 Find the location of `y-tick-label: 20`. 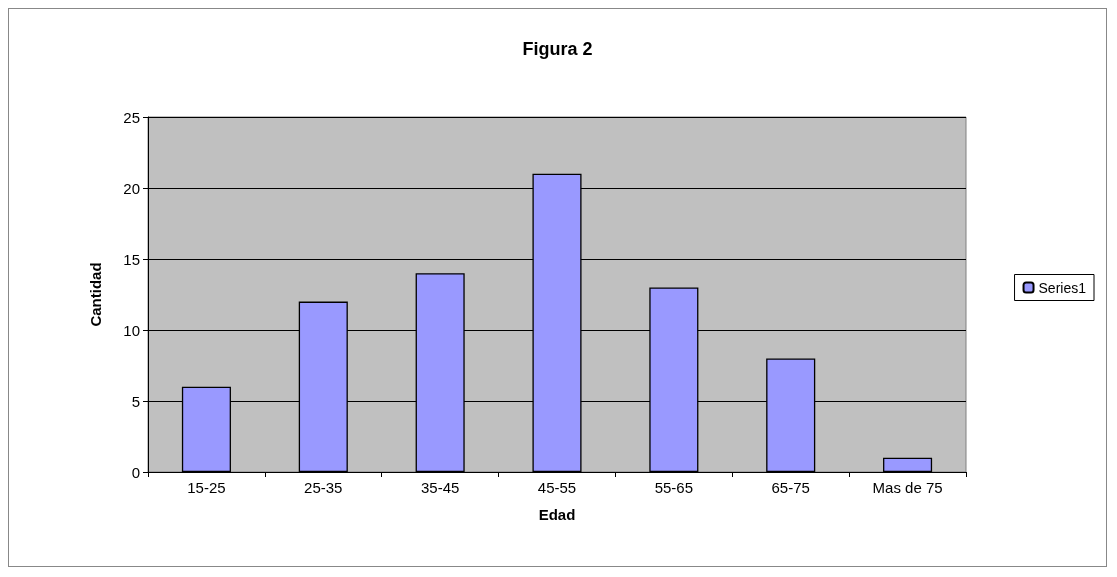

y-tick-label: 20 is located at coordinates (131, 188).